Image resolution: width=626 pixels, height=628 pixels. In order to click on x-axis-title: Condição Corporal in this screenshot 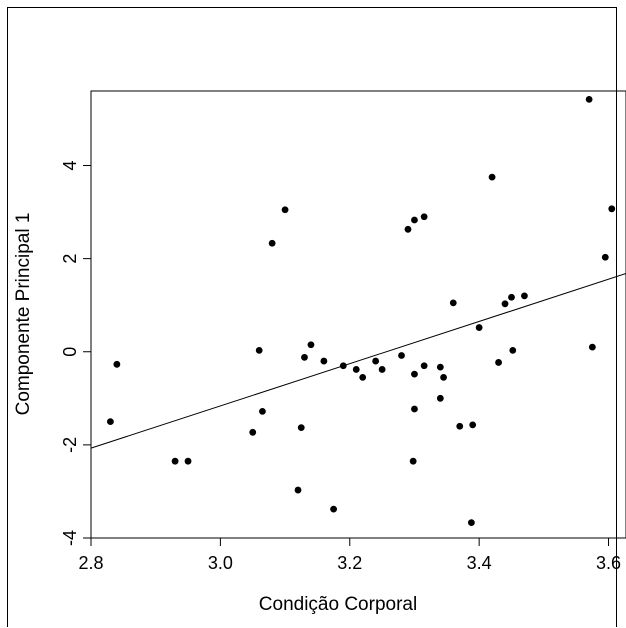, I will do `click(338, 604)`.